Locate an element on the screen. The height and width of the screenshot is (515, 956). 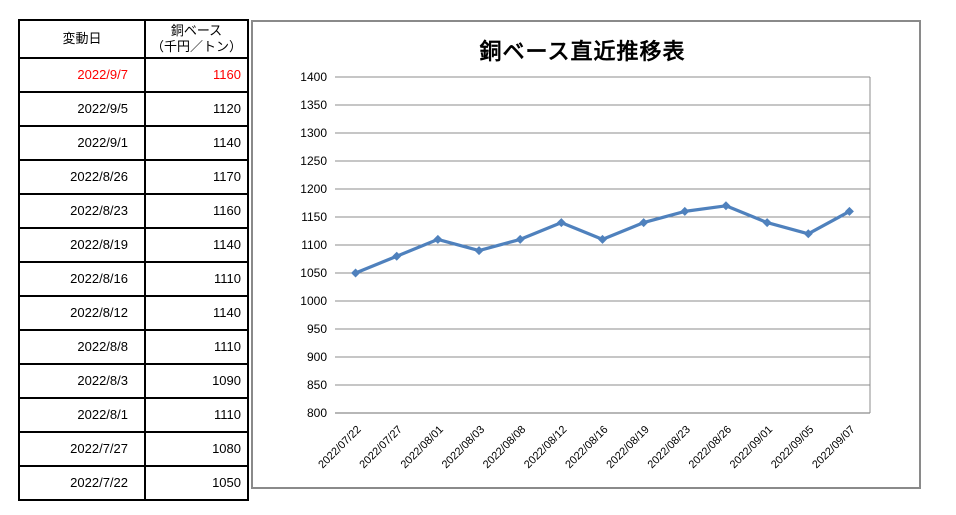
y-axis-label: 1050 is located at coordinates (313, 273).